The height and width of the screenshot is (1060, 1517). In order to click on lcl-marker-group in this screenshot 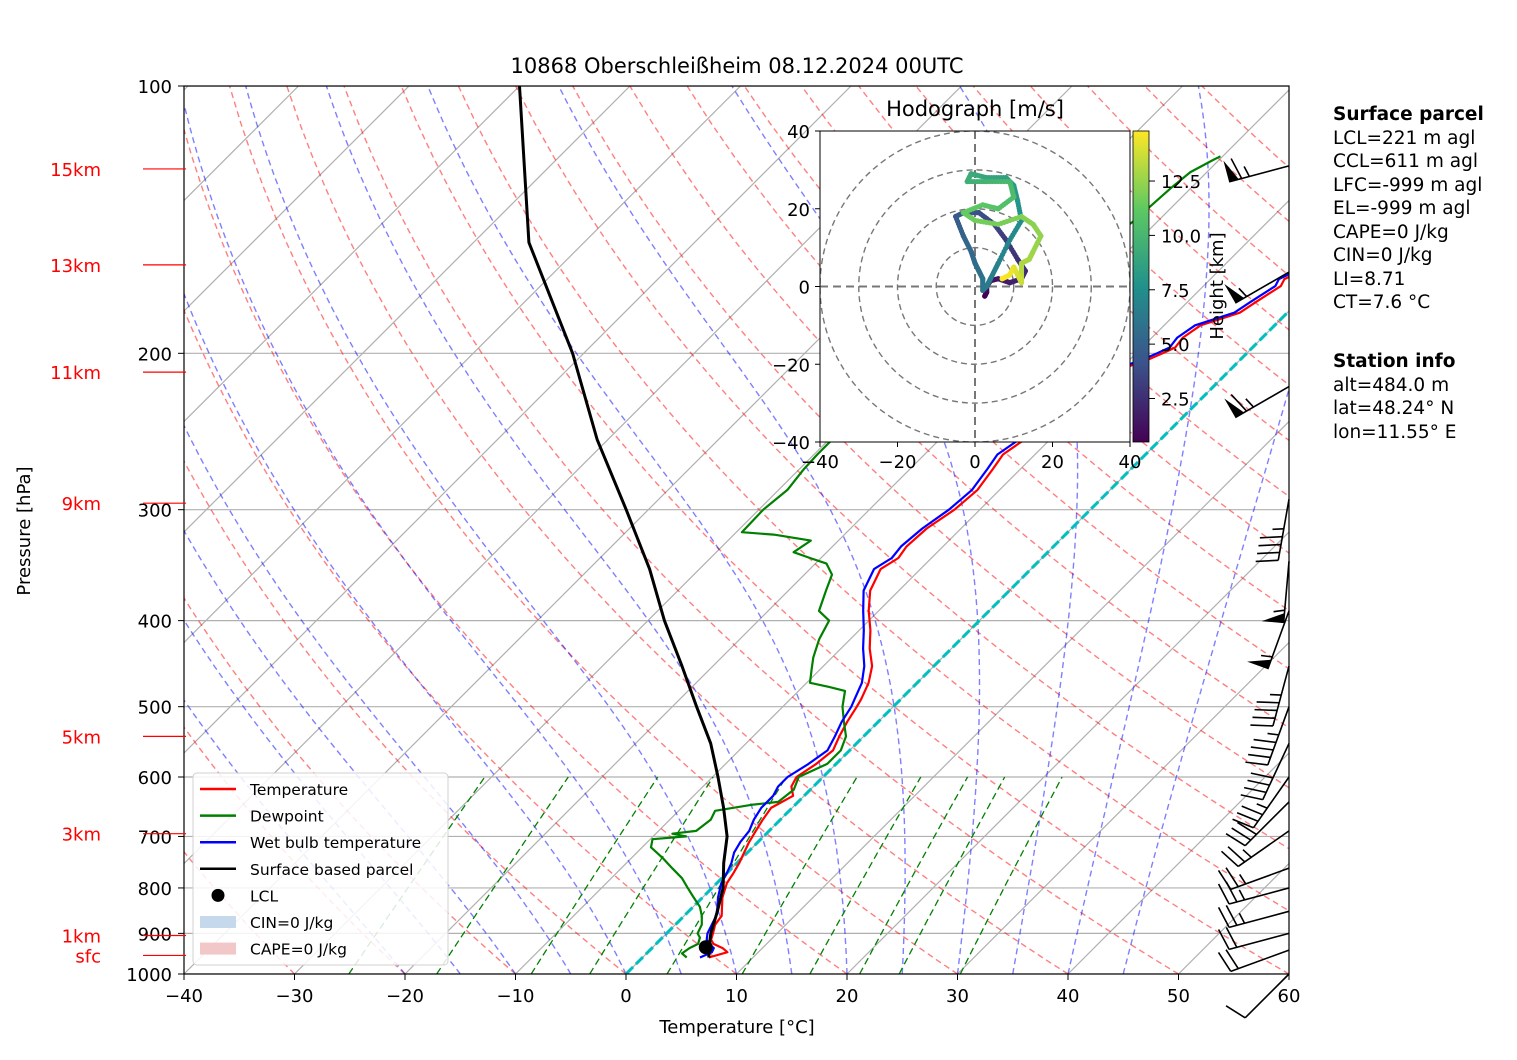, I will do `click(705, 947)`.